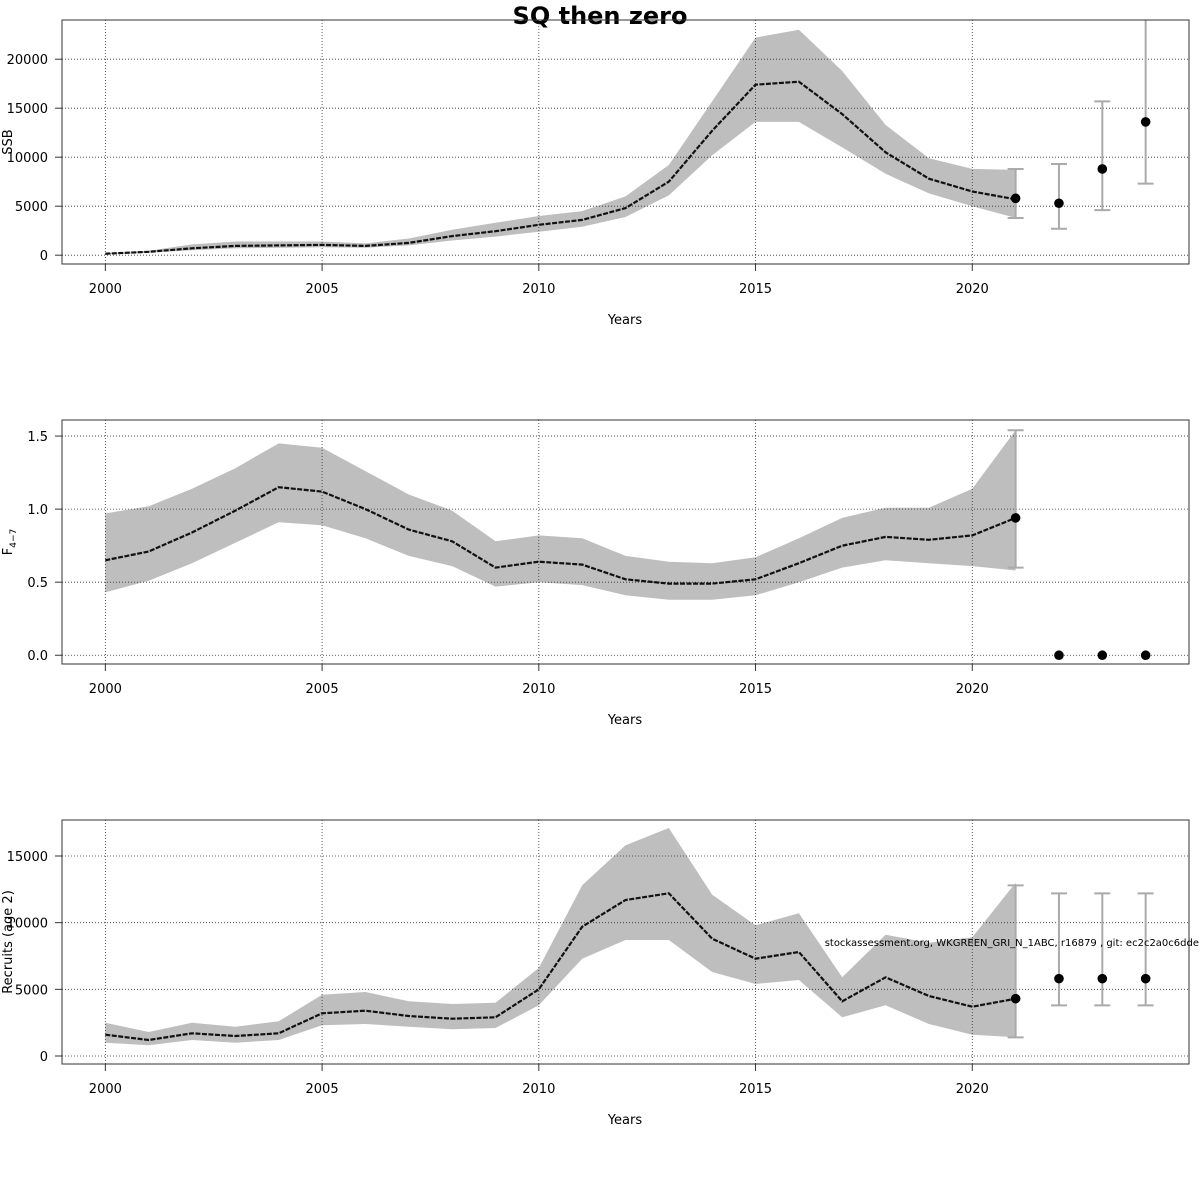  I want to click on ssb-x-tick-label: 2015, so click(755, 289).